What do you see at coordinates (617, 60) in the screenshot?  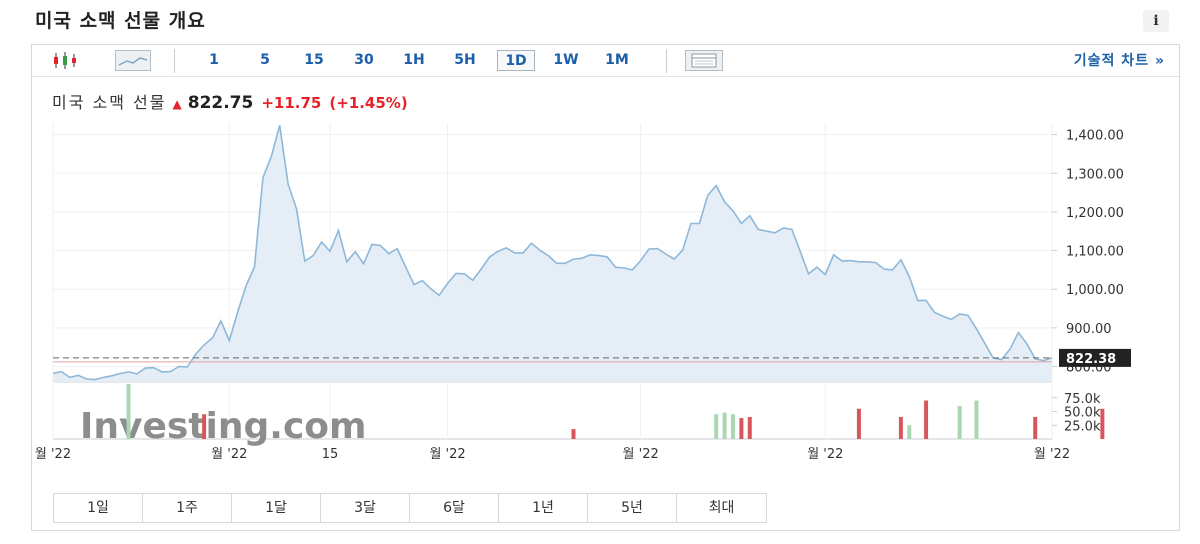 I see `interval-1m: 1M` at bounding box center [617, 60].